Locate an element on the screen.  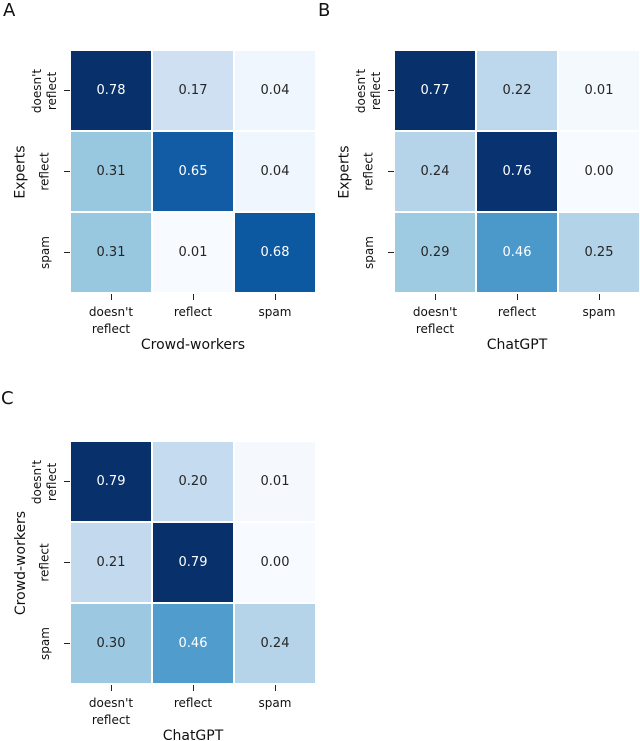
heatmap-cell: 0.65 is located at coordinates (193, 171).